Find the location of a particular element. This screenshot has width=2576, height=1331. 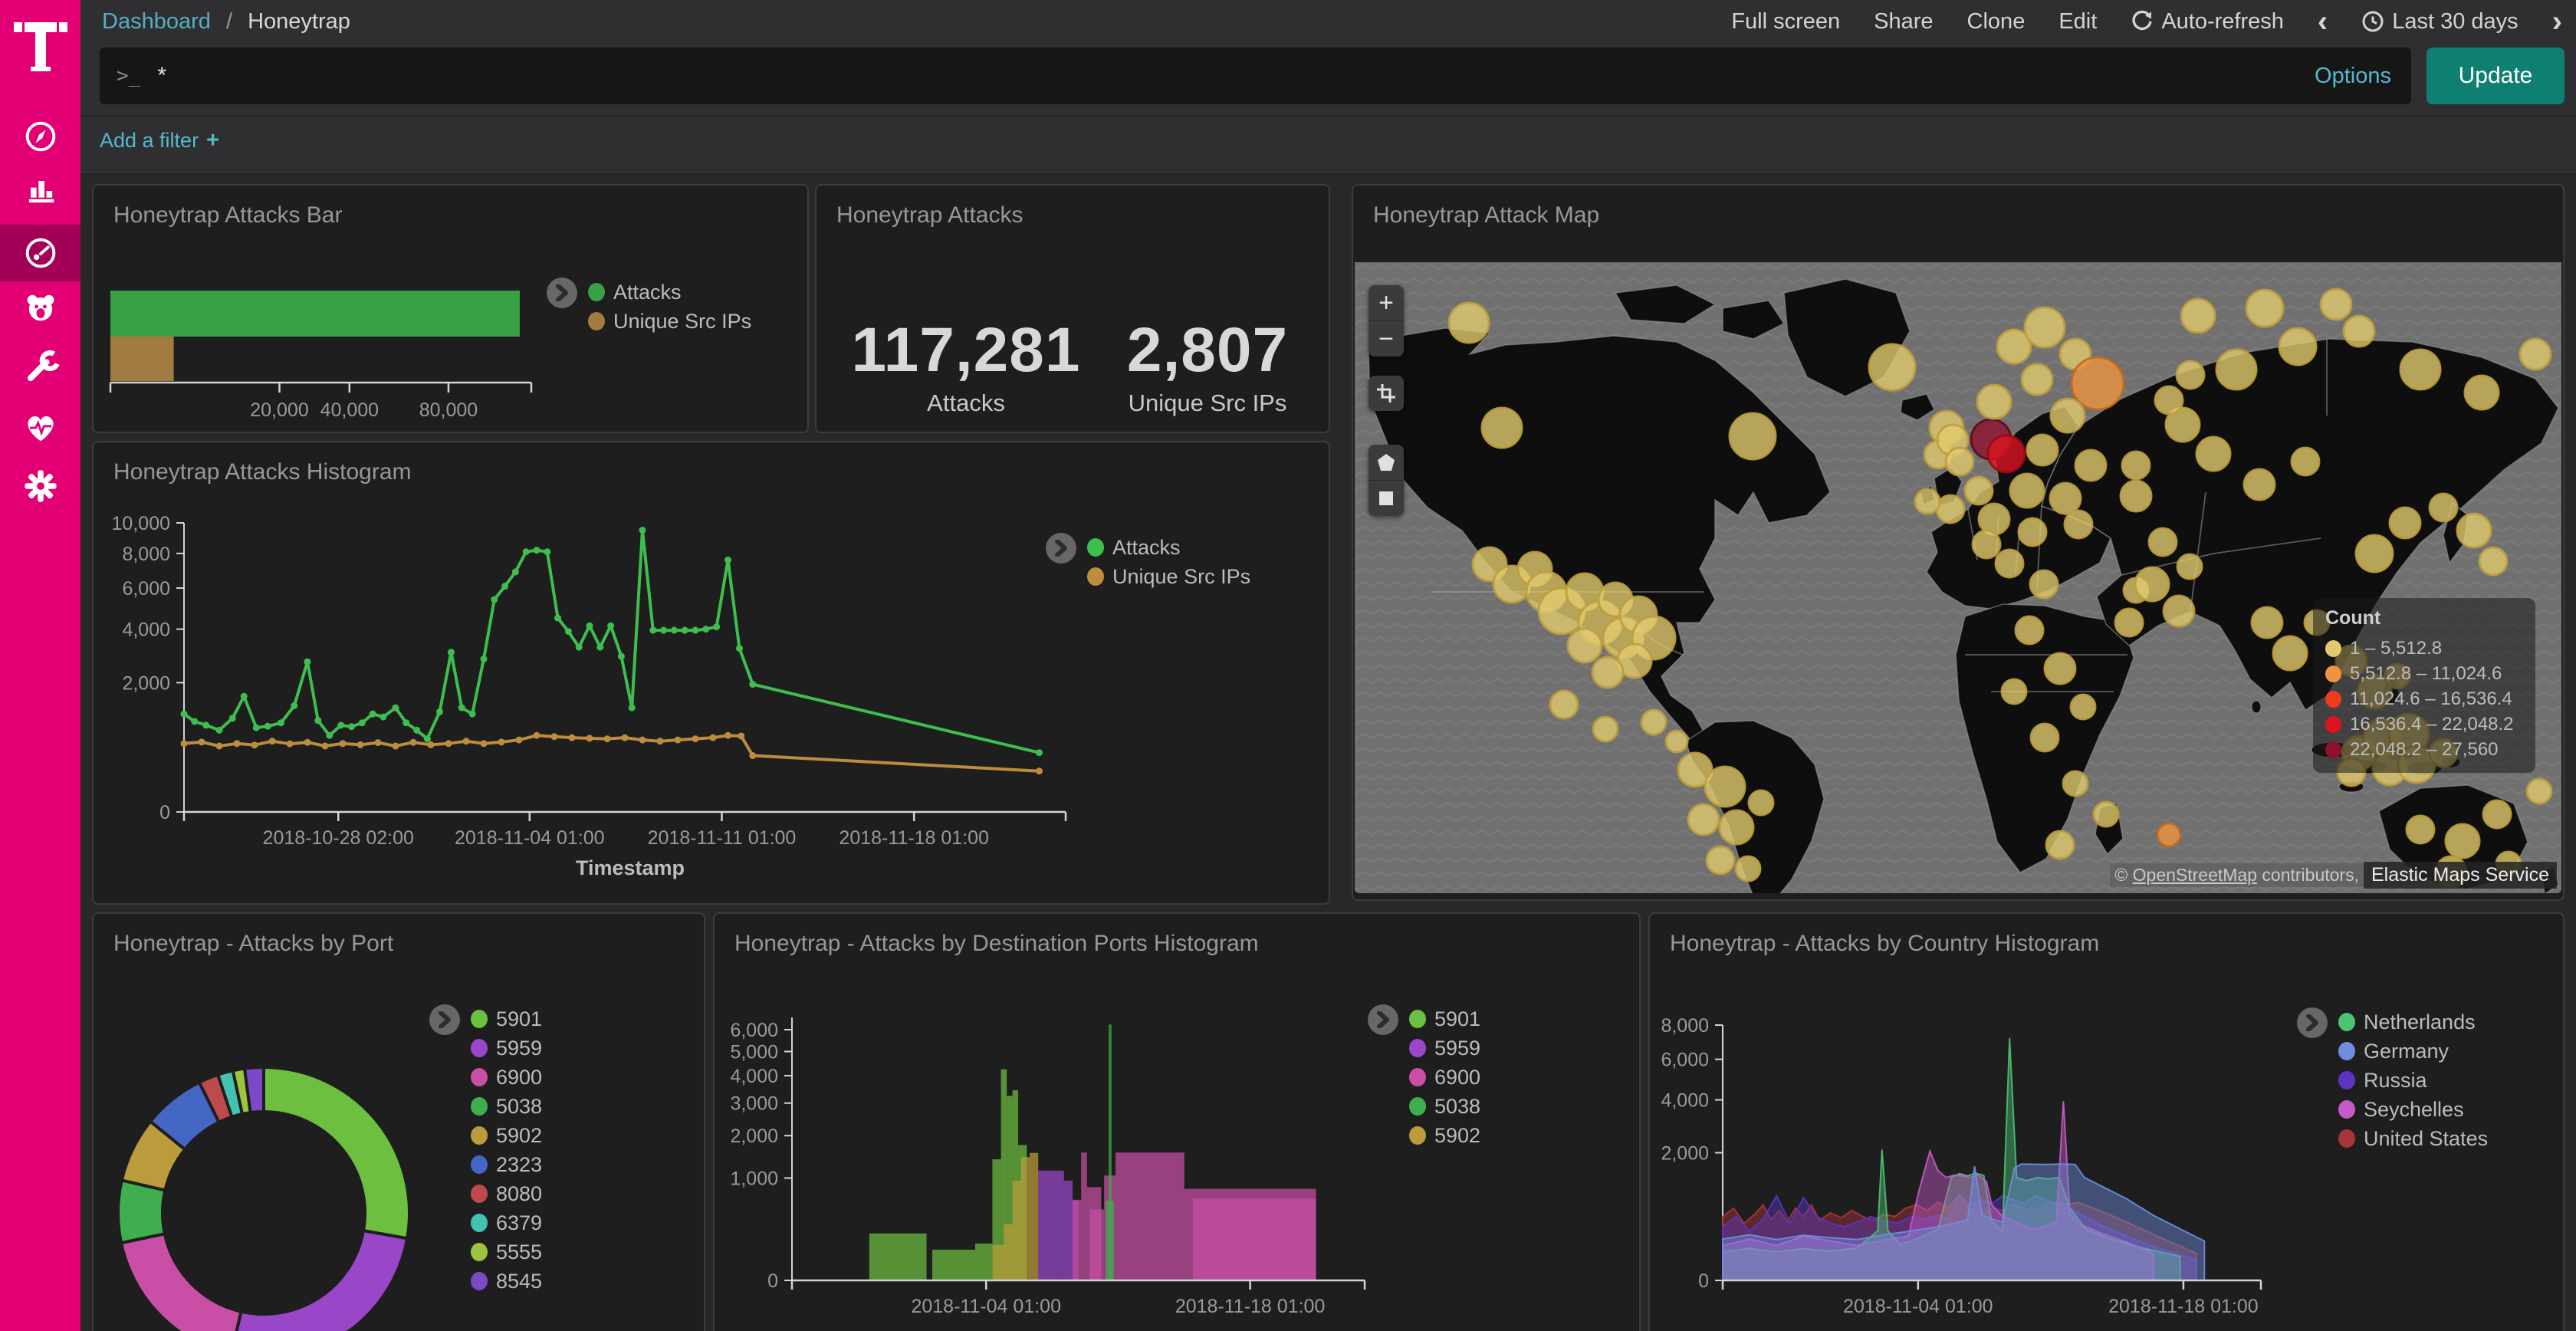

legend-label: 2323 is located at coordinates (519, 1164).